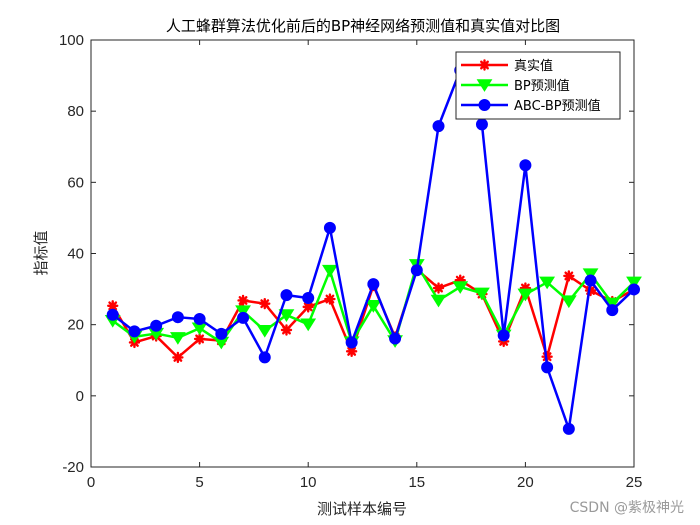 The height and width of the screenshot is (525, 700). What do you see at coordinates (91, 482) in the screenshot?
I see `x-tick-label: 0` at bounding box center [91, 482].